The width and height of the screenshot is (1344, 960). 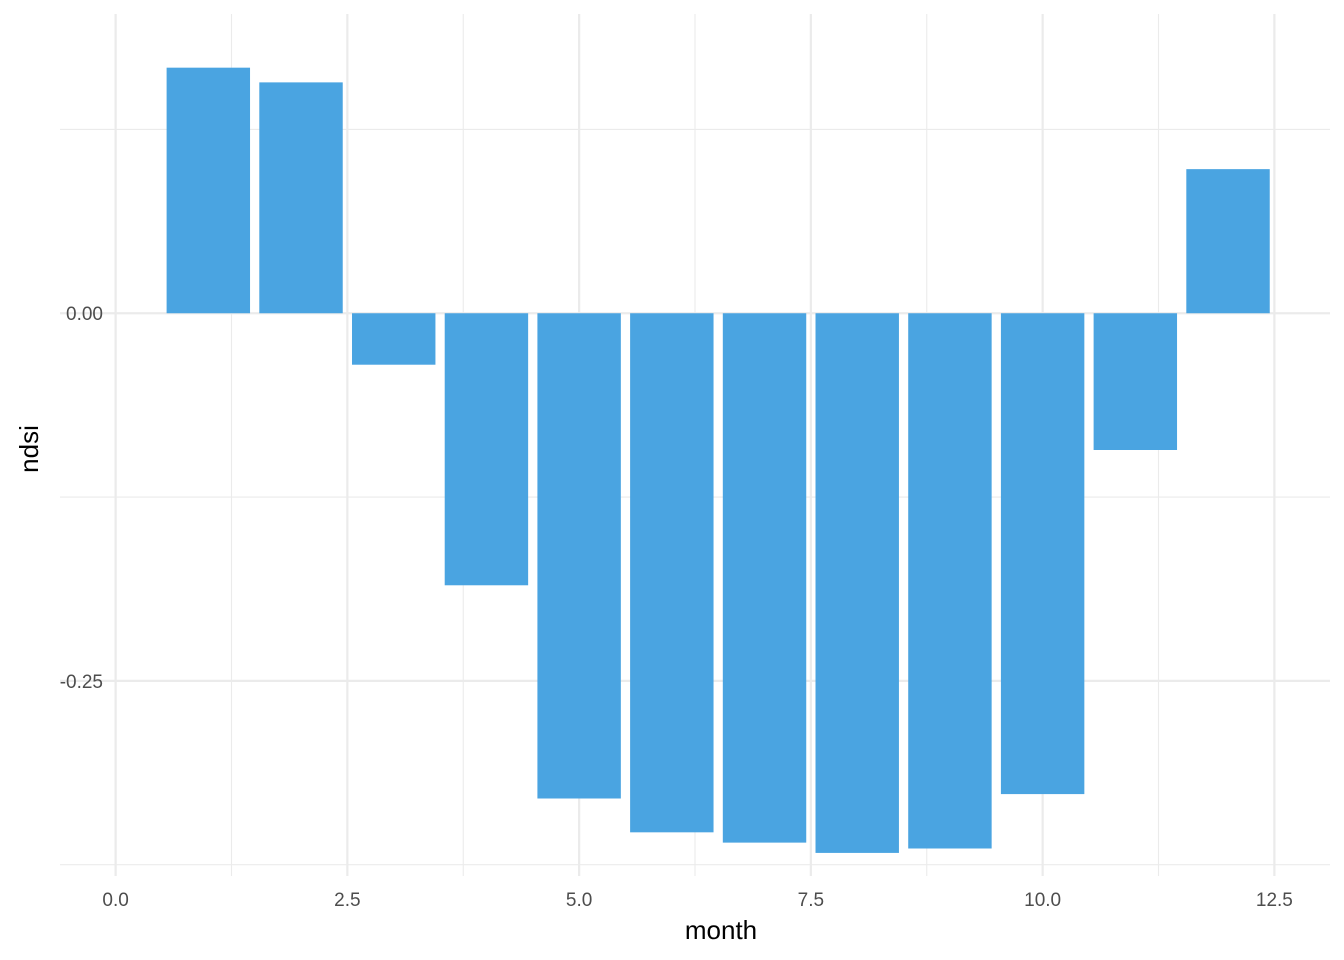 What do you see at coordinates (1274, 900) in the screenshot?
I see `x-tick-label: 12.5` at bounding box center [1274, 900].